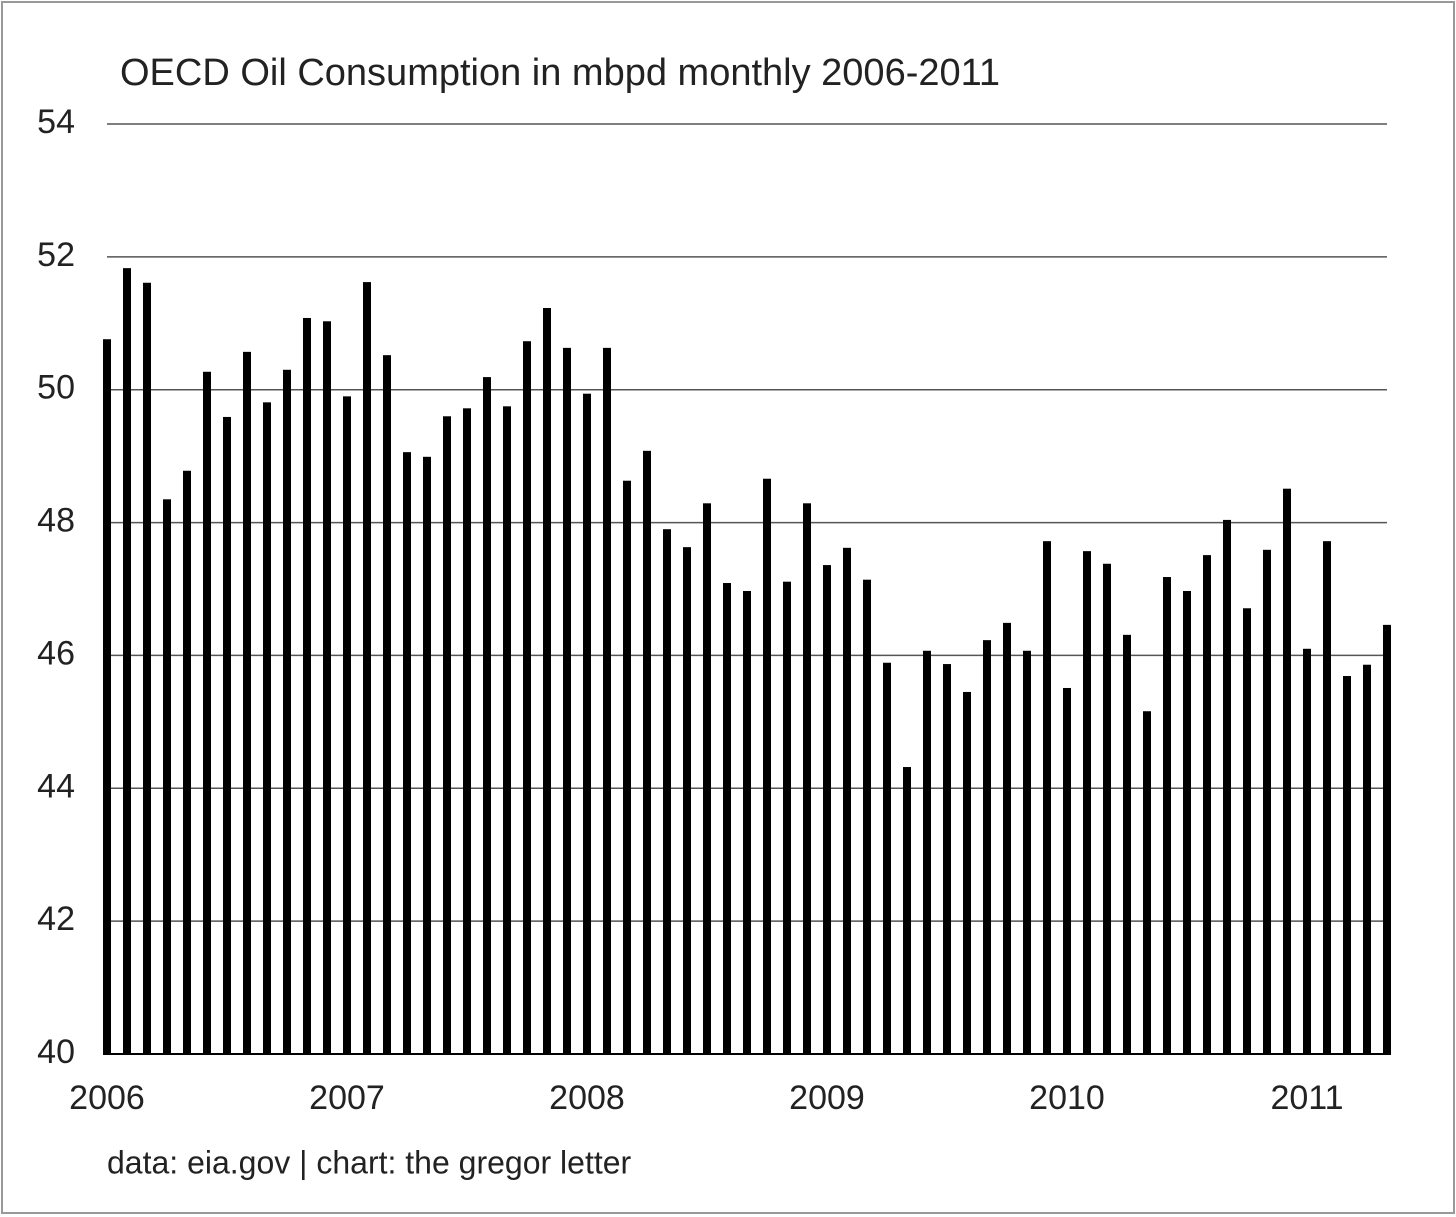 The image size is (1456, 1217). Describe the element at coordinates (56, 786) in the screenshot. I see `y-tick-label: 44` at that location.